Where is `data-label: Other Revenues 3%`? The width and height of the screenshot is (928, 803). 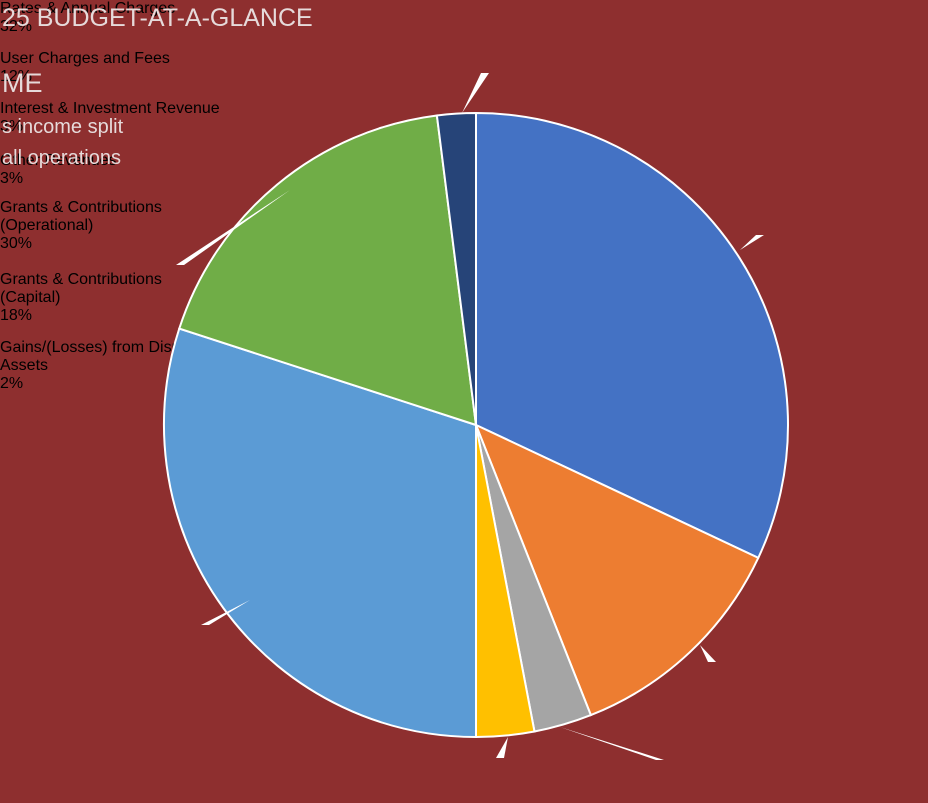
data-label: Other Revenues 3% is located at coordinates (63, 175).